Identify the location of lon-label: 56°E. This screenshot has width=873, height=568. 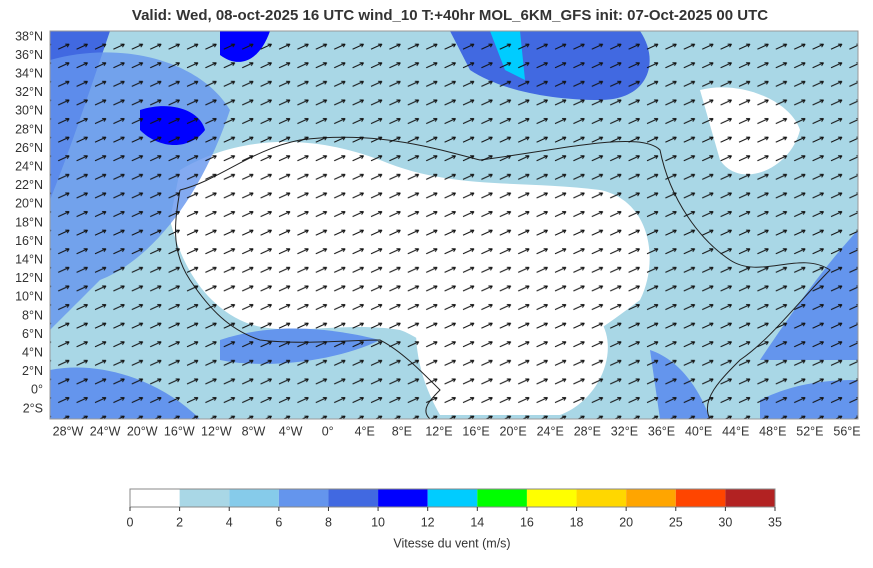
(846, 431).